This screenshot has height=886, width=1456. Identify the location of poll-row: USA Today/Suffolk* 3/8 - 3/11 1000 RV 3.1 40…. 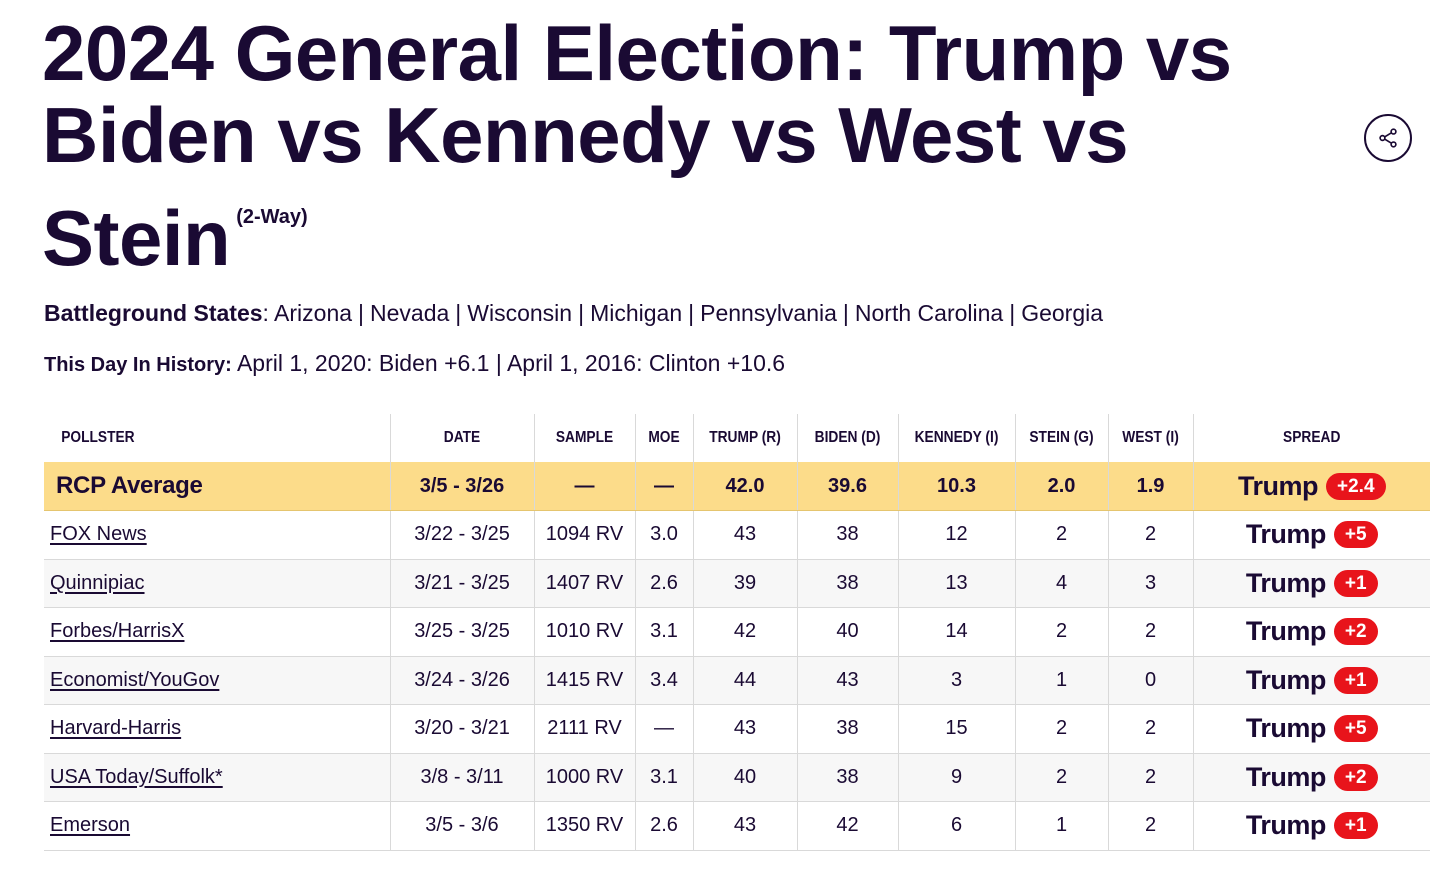
(737, 777).